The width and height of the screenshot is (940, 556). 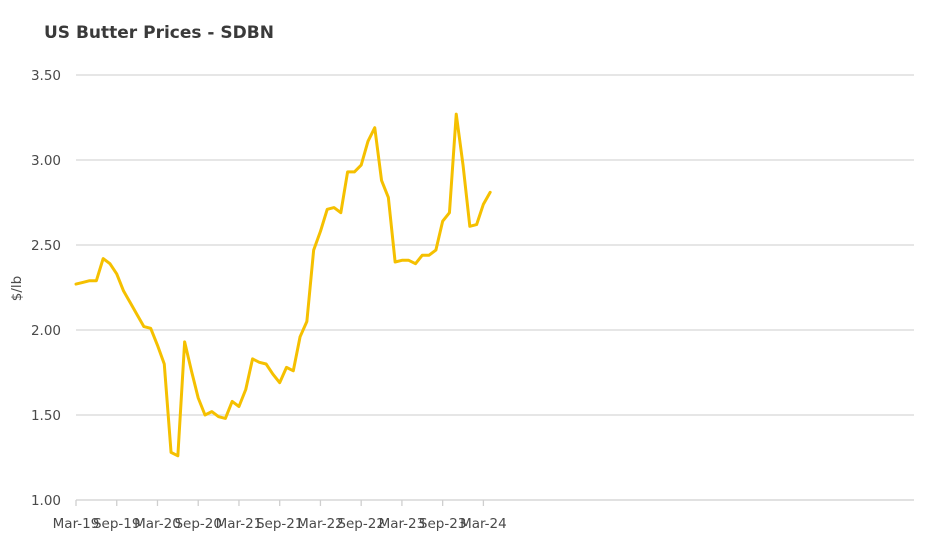 What do you see at coordinates (46, 246) in the screenshot?
I see `y-tick-label: 2.50` at bounding box center [46, 246].